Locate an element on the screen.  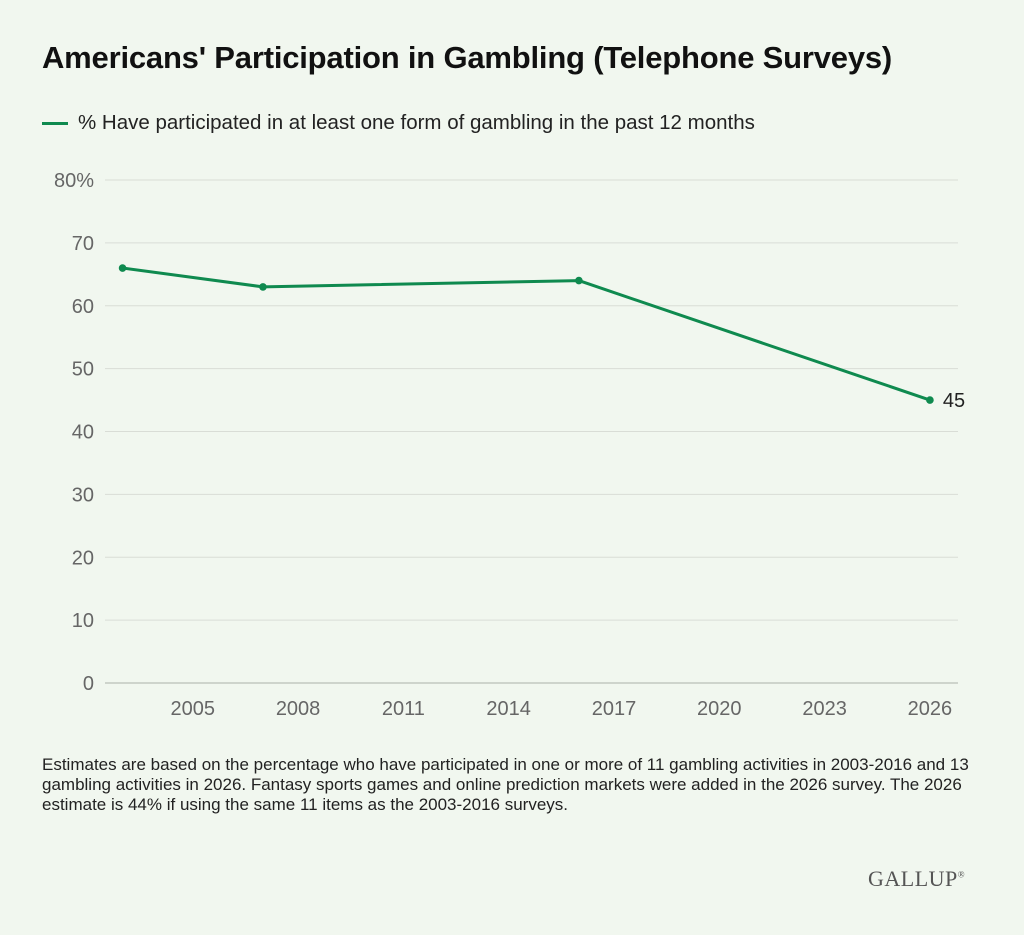
y-tick-label-30: 30 is located at coordinates (83, 495).